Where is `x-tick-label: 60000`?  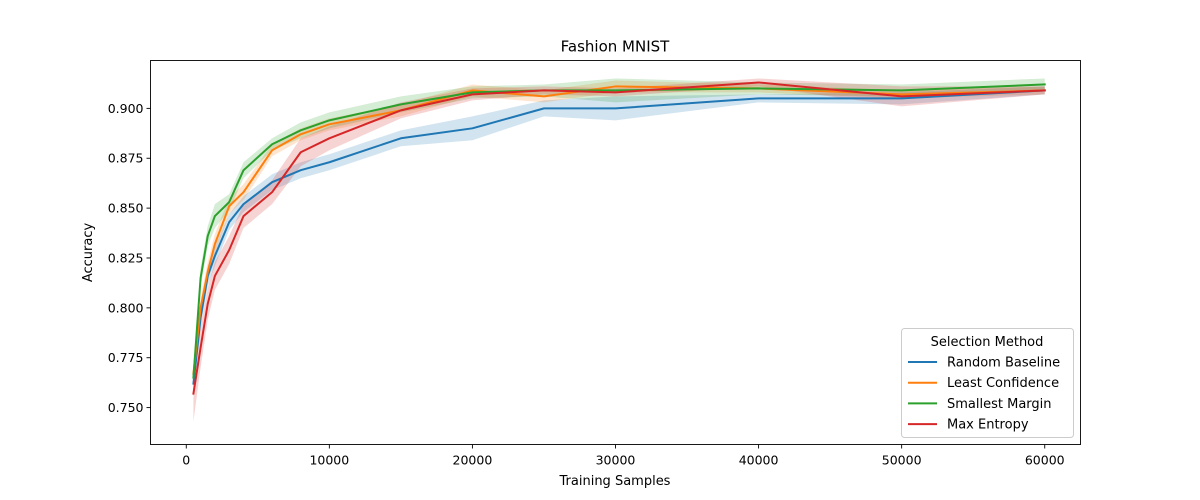
x-tick-label: 60000 is located at coordinates (1045, 460).